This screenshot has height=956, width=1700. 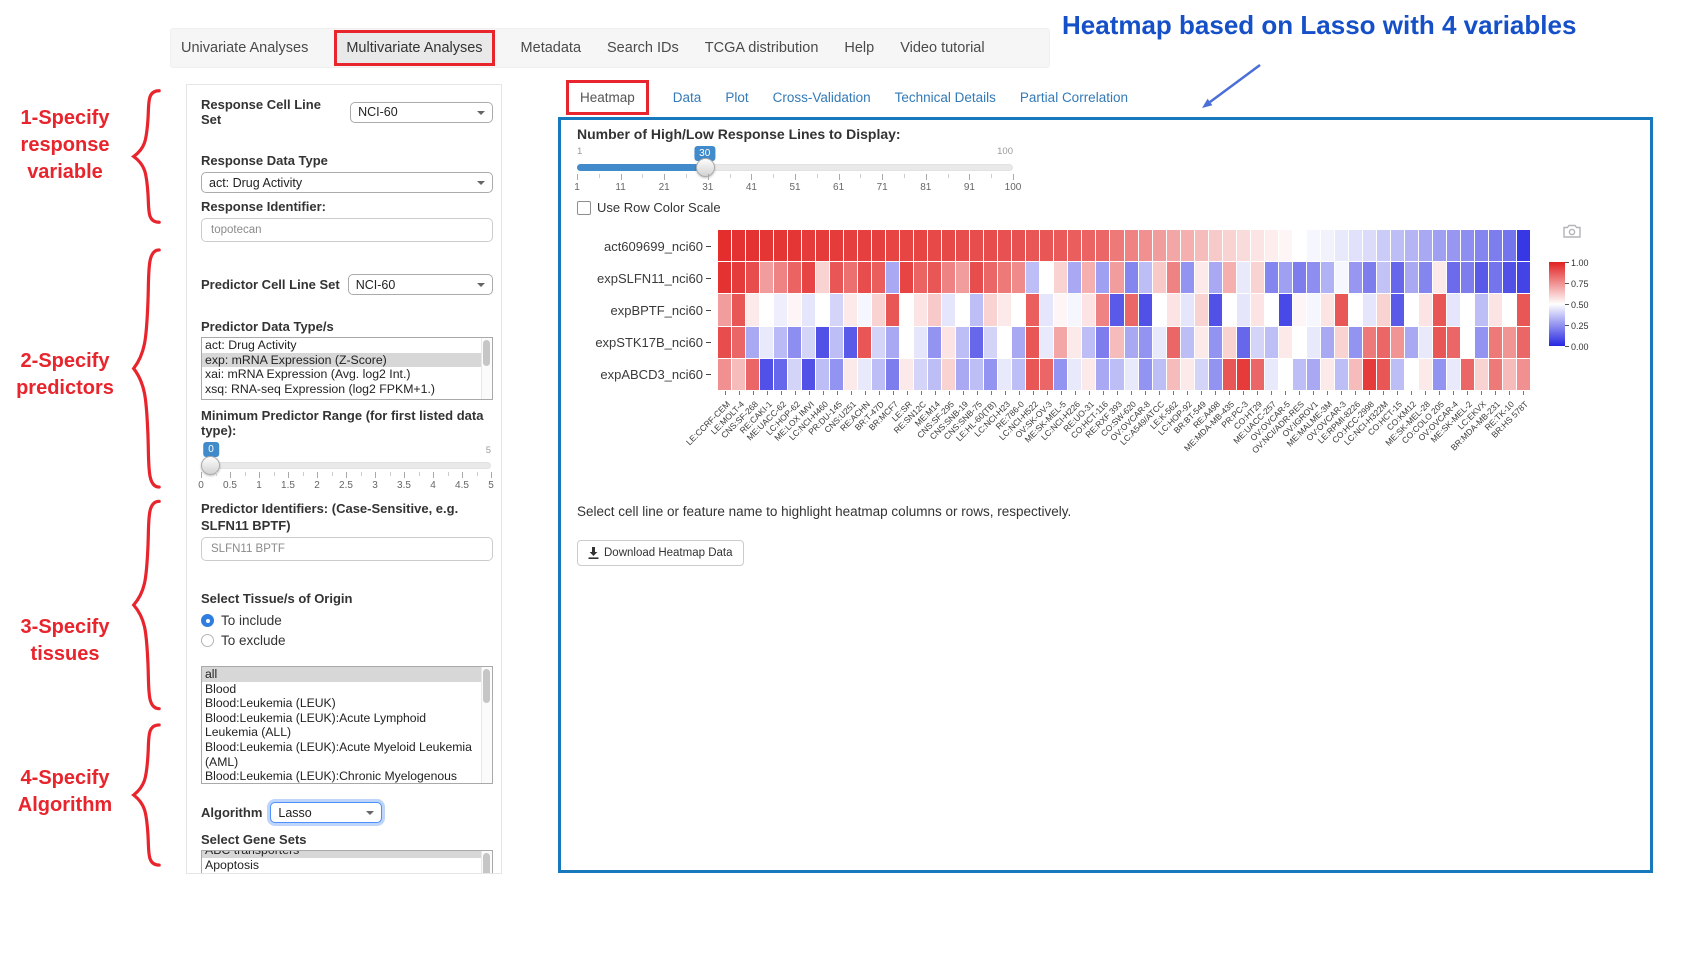 I want to click on heatmap-row-label-expbptf-nci60: expBPTF_nci60, so click(x=636, y=310).